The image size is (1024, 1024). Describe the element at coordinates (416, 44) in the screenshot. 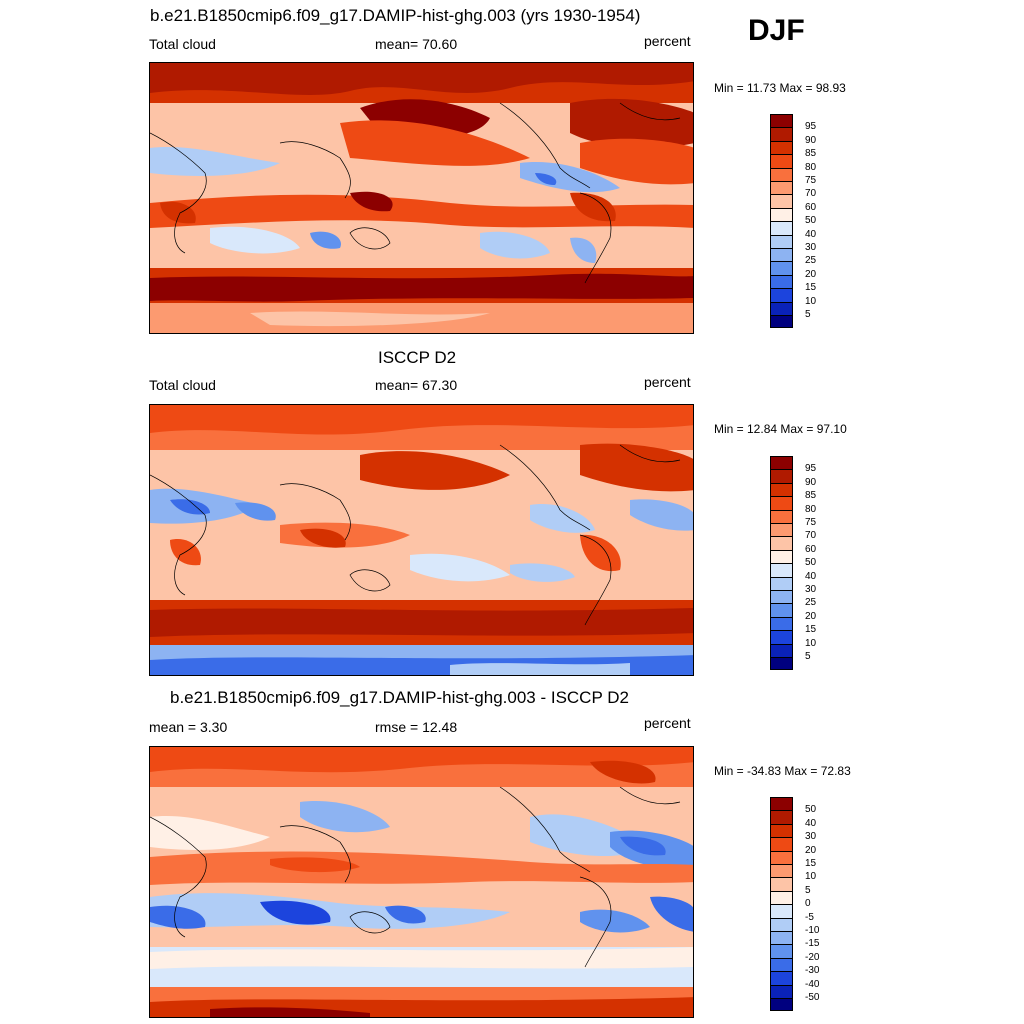

I see `panel-mean-model: mean= 70.60` at that location.